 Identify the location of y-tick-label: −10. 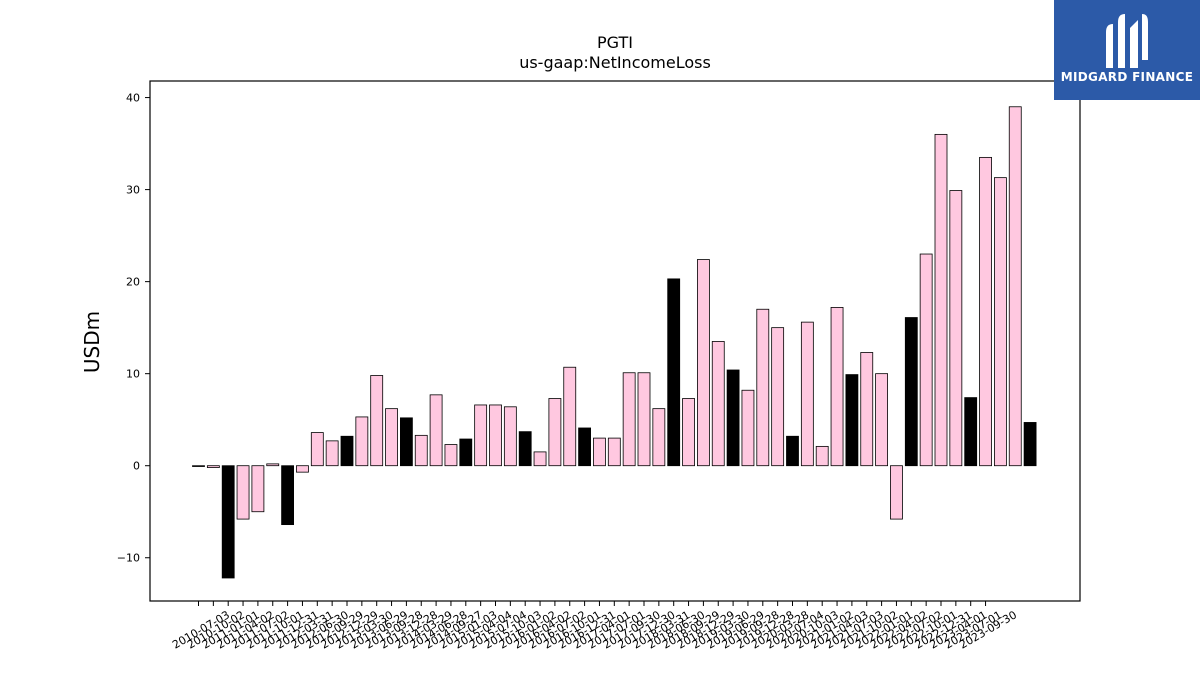
(128, 558).